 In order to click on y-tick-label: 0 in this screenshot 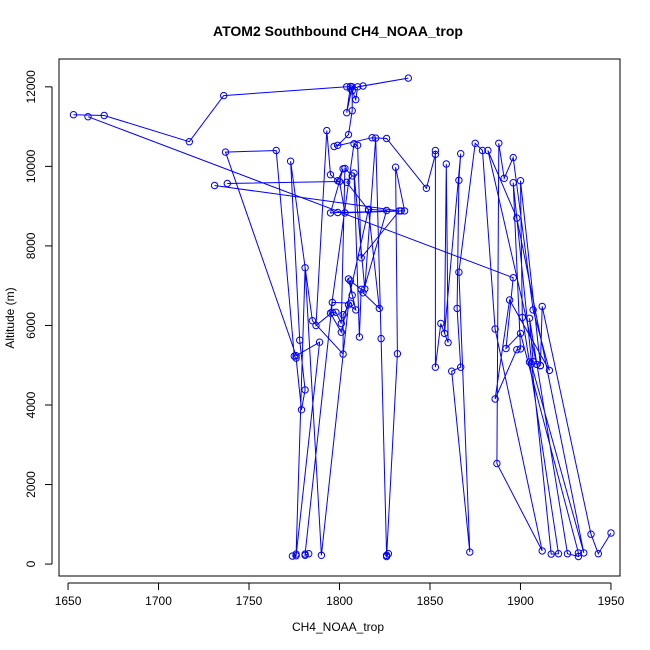, I will do `click(31, 563)`.